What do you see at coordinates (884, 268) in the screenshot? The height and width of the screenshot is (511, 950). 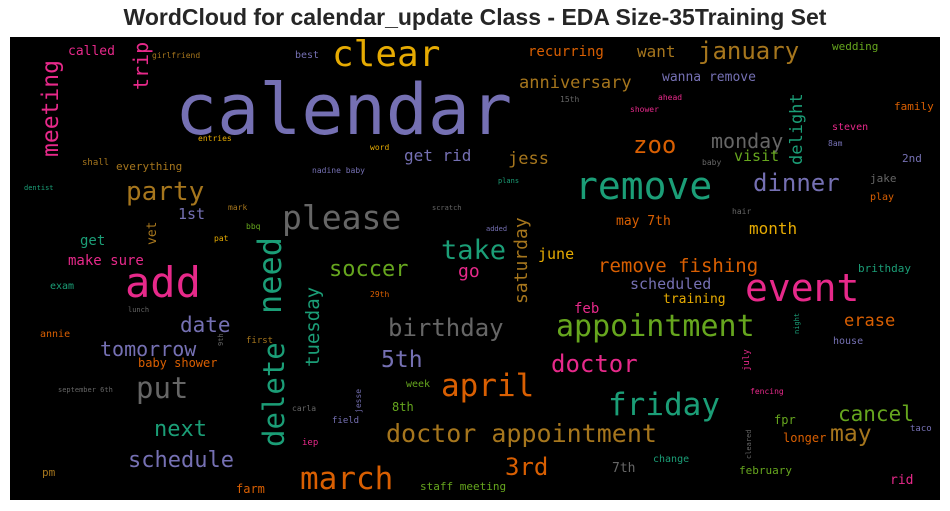 I see `cloud-word: brithday` at bounding box center [884, 268].